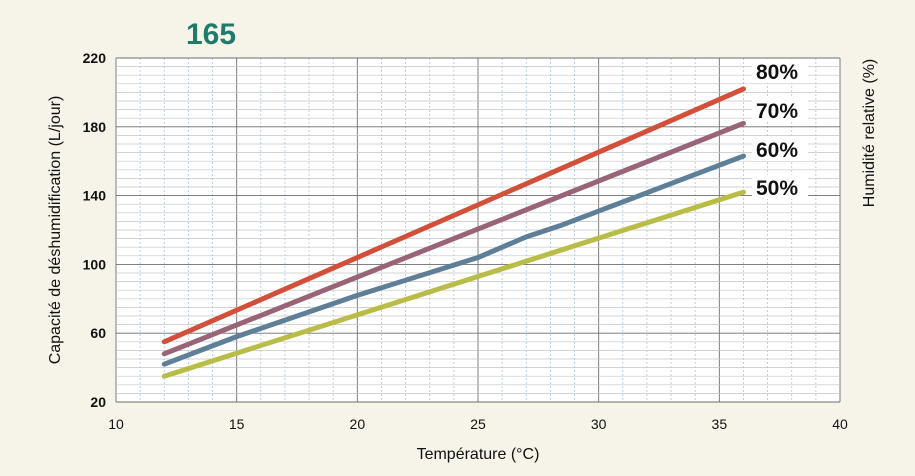 The image size is (915, 476). I want to click on y-tick-label: 140, so click(95, 196).